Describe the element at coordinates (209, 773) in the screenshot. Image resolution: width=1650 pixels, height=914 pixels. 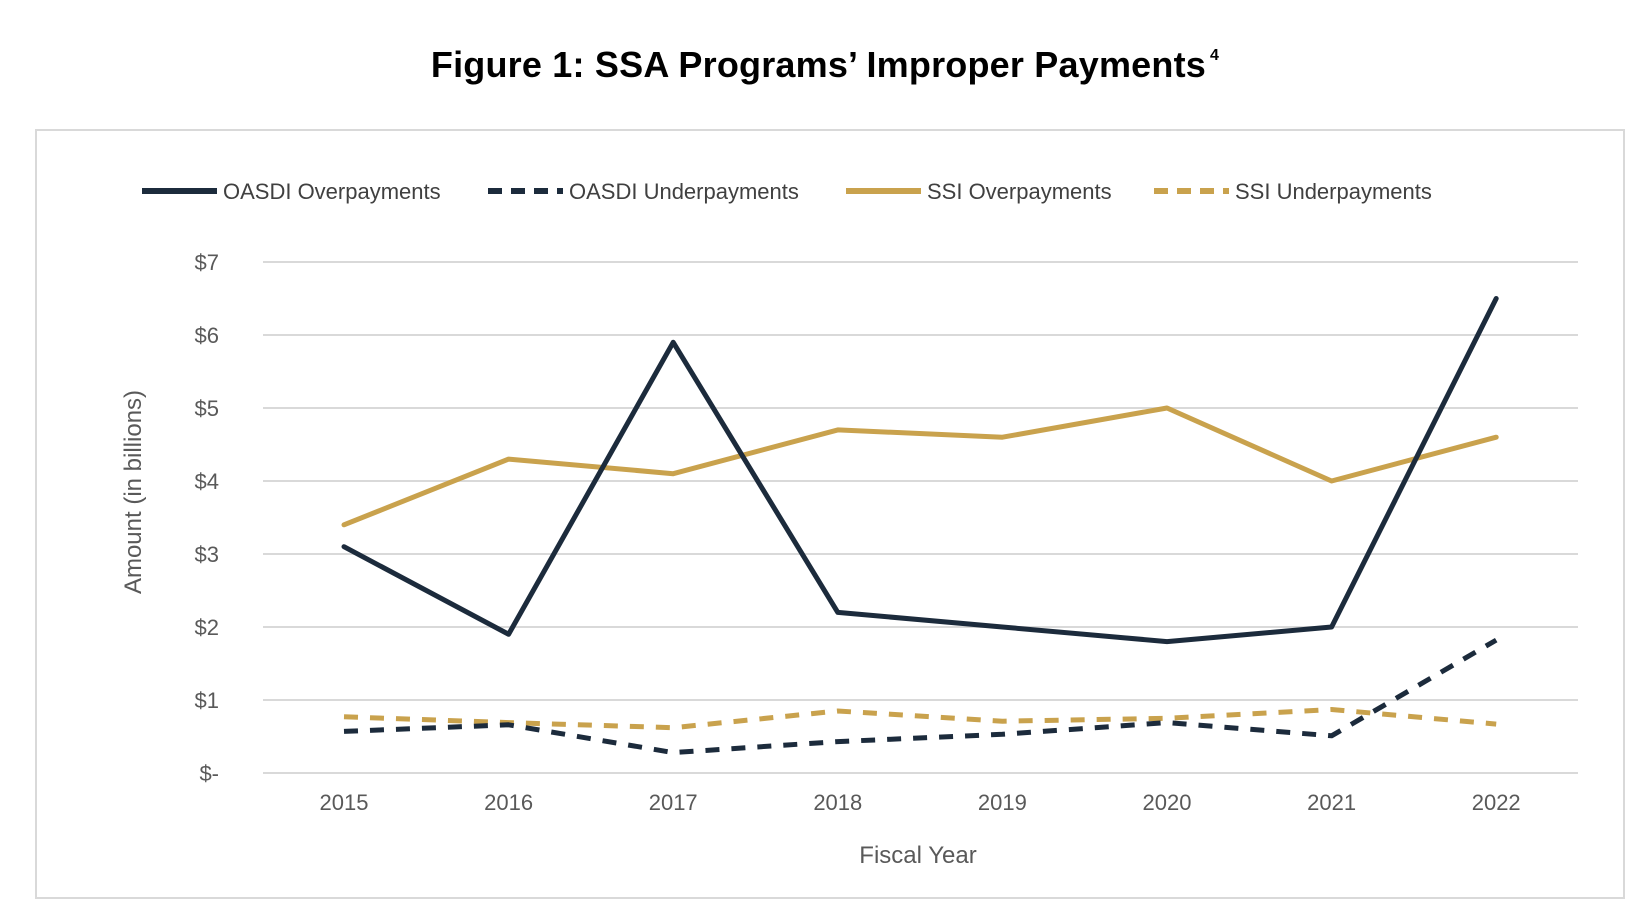
I see `y-tick-label: $-` at that location.